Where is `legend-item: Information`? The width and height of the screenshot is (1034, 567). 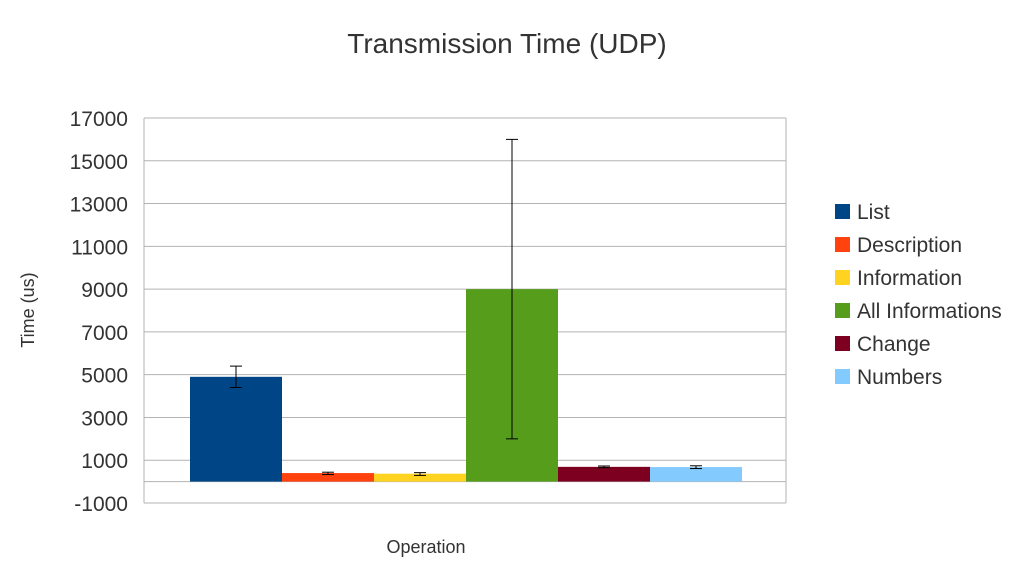
legend-item: Information is located at coordinates (898, 278).